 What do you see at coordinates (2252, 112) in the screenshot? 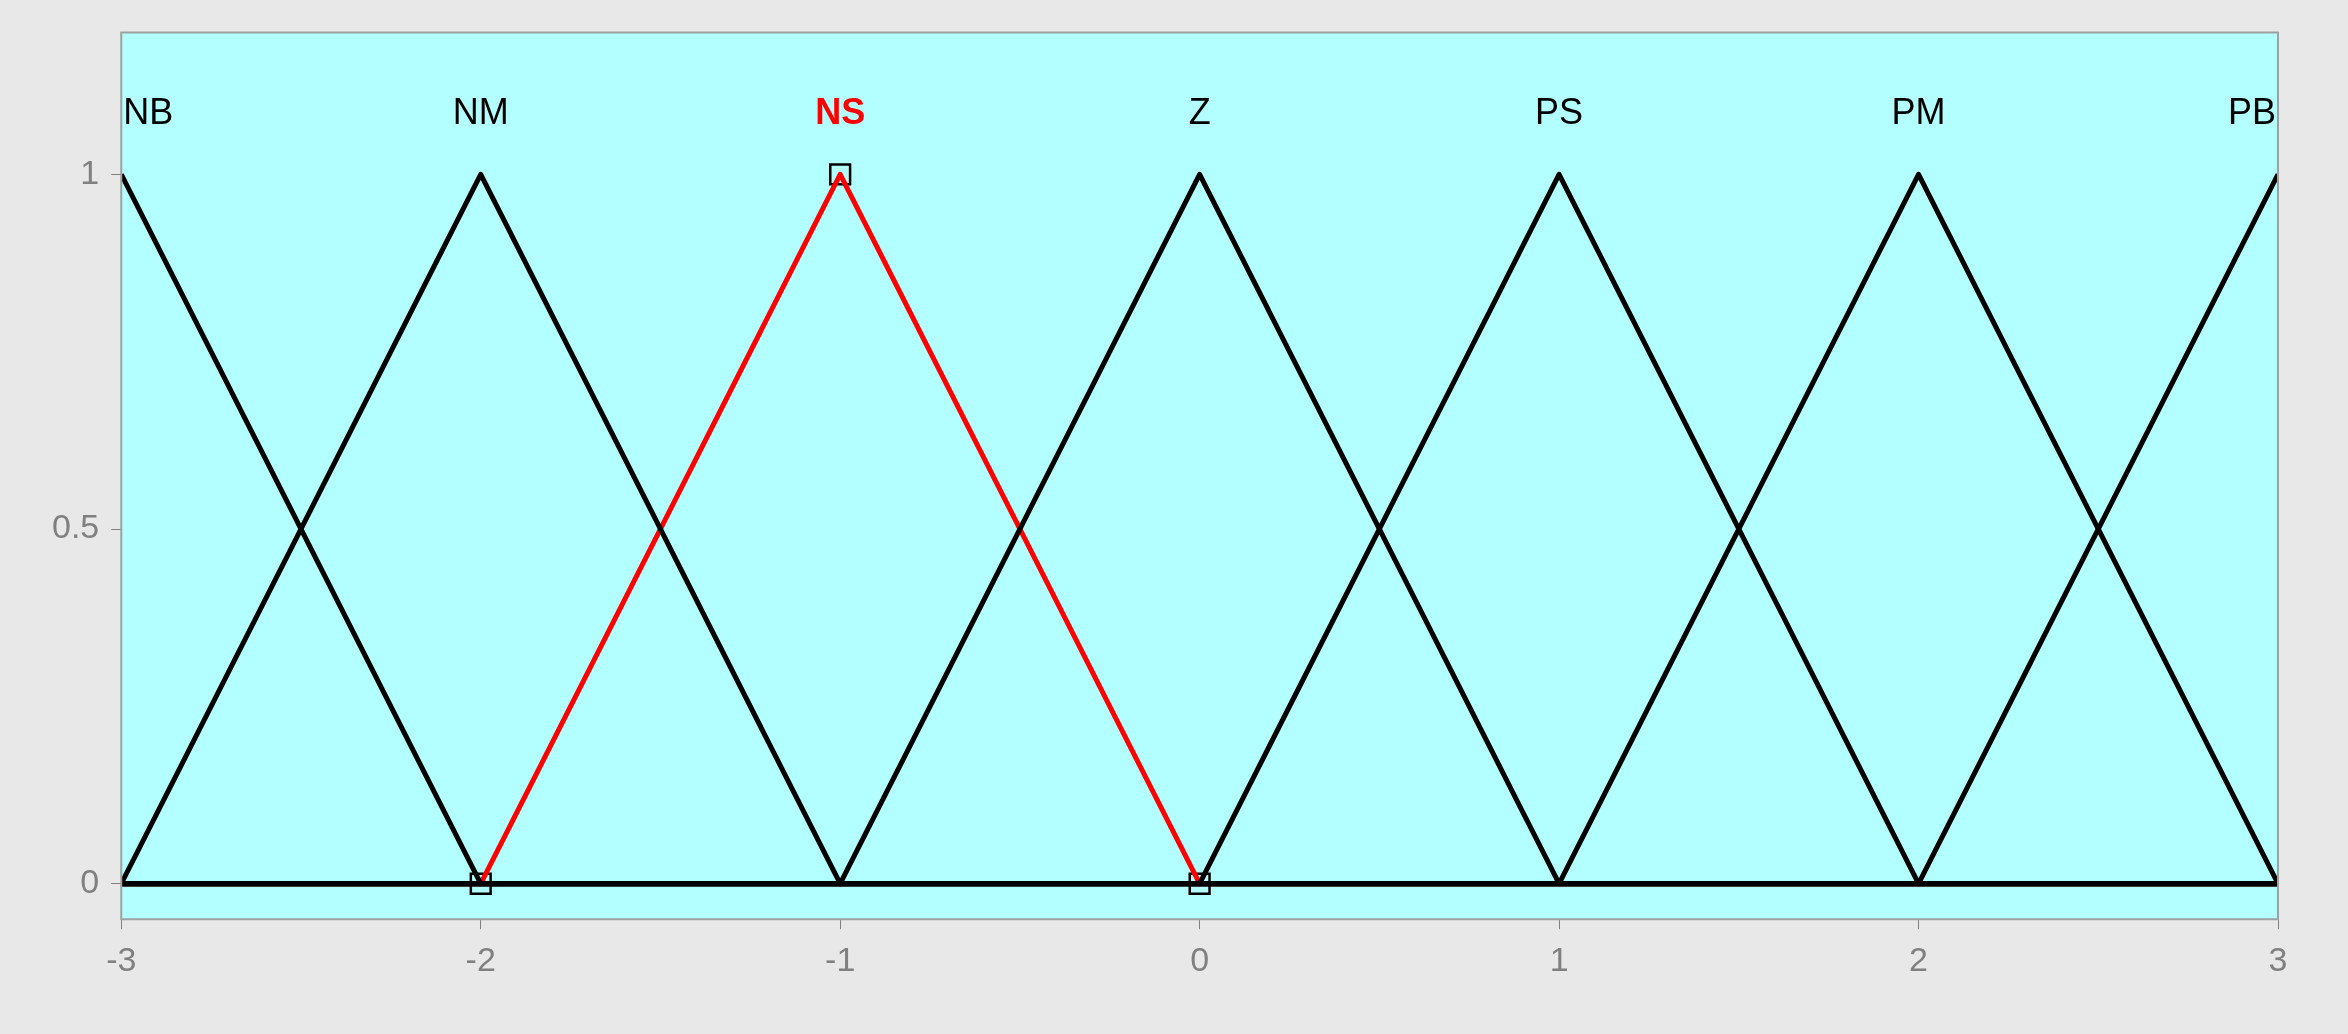
I see `series-label: PB` at bounding box center [2252, 112].